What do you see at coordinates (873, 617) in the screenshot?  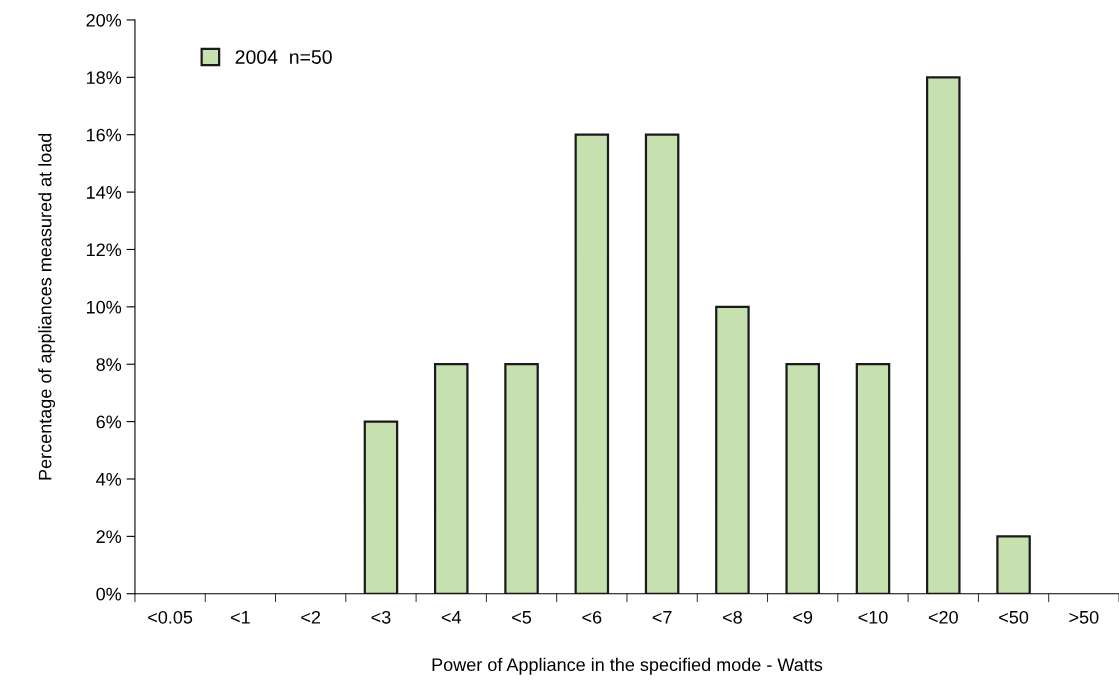 I see `x-tick-label: <10` at bounding box center [873, 617].